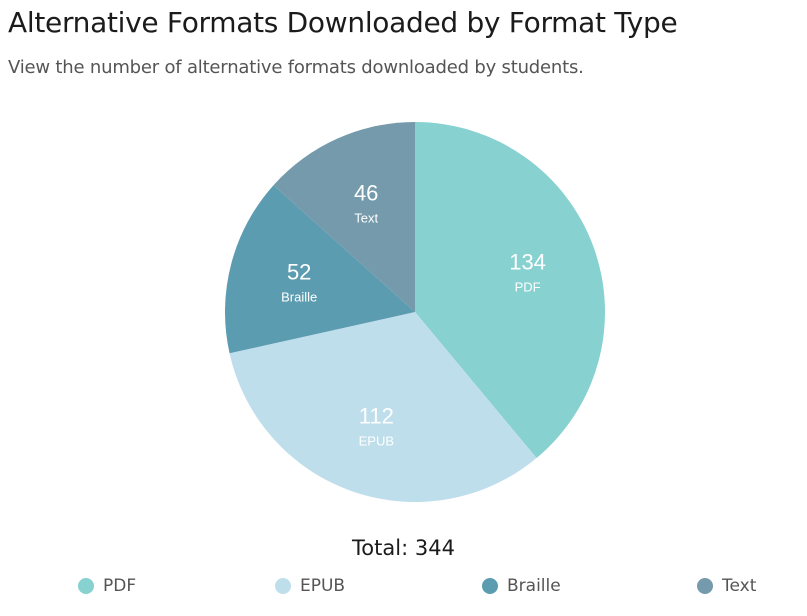  Describe the element at coordinates (528, 286) in the screenshot. I see `slice-label-pdf: PDF` at that location.